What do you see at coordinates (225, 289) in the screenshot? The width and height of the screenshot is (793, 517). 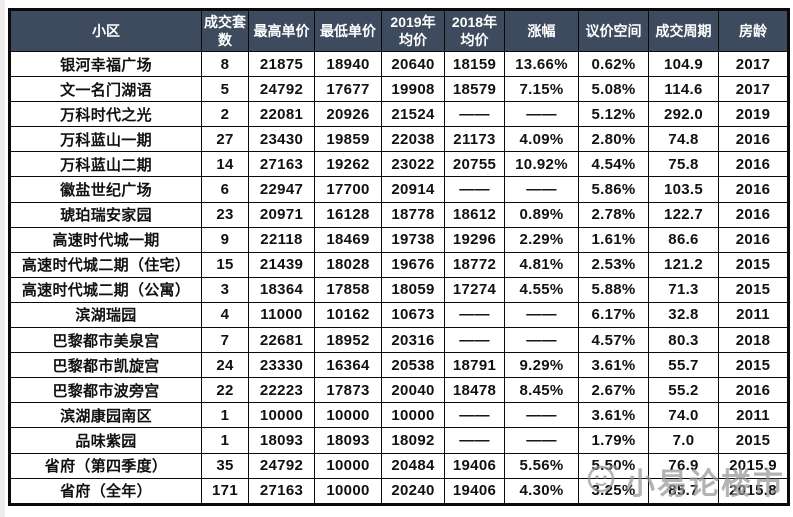 I see `table-cell: 3` at bounding box center [225, 289].